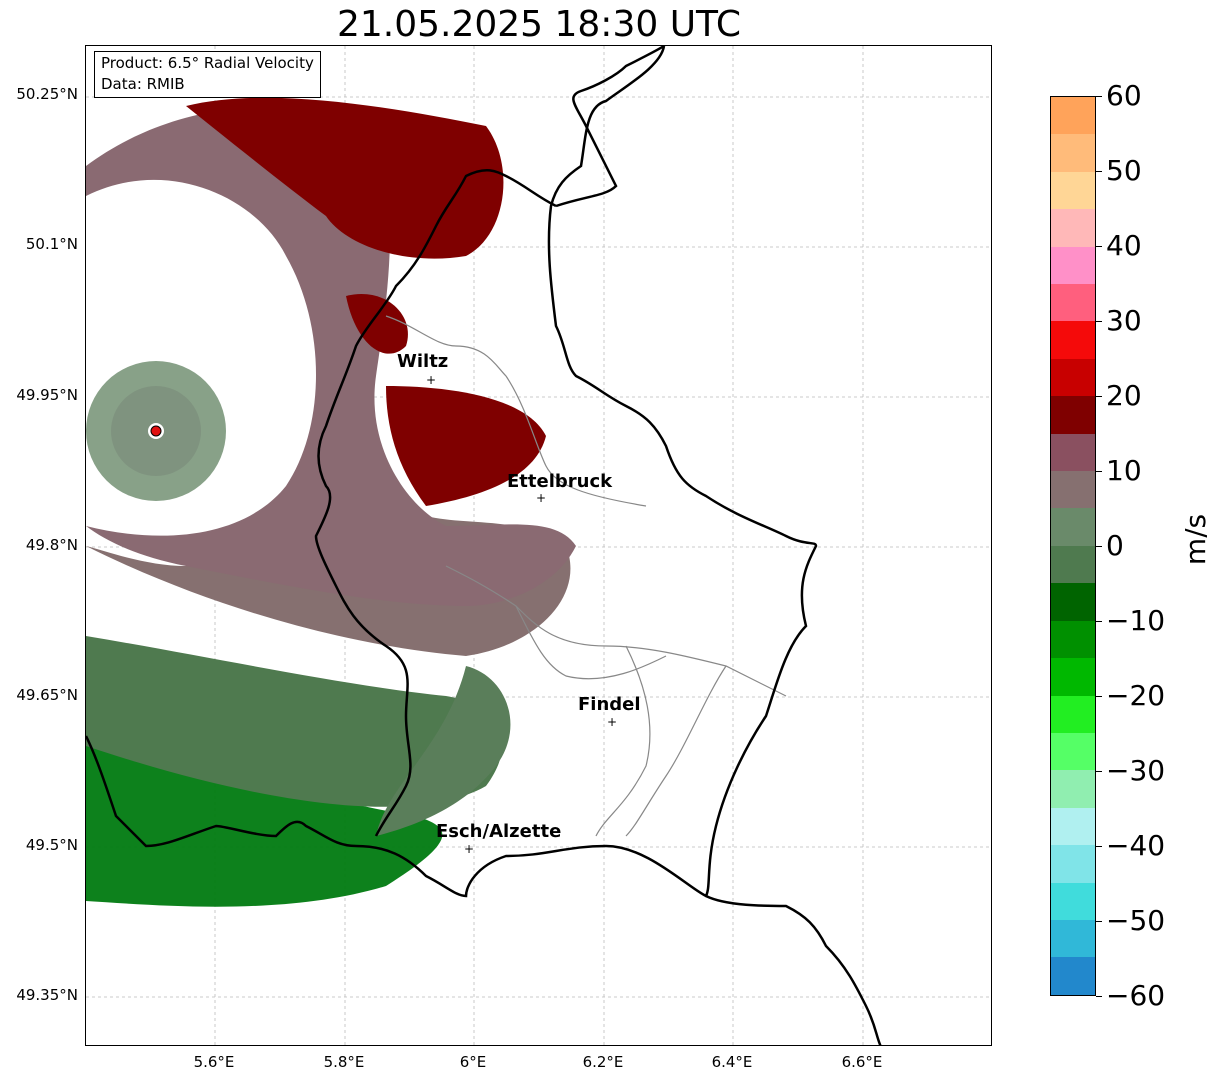 Image resolution: width=1207 pixels, height=1081 pixels. What do you see at coordinates (1136, 920) in the screenshot?
I see `colorbar-tick-label: −50` at bounding box center [1136, 920].